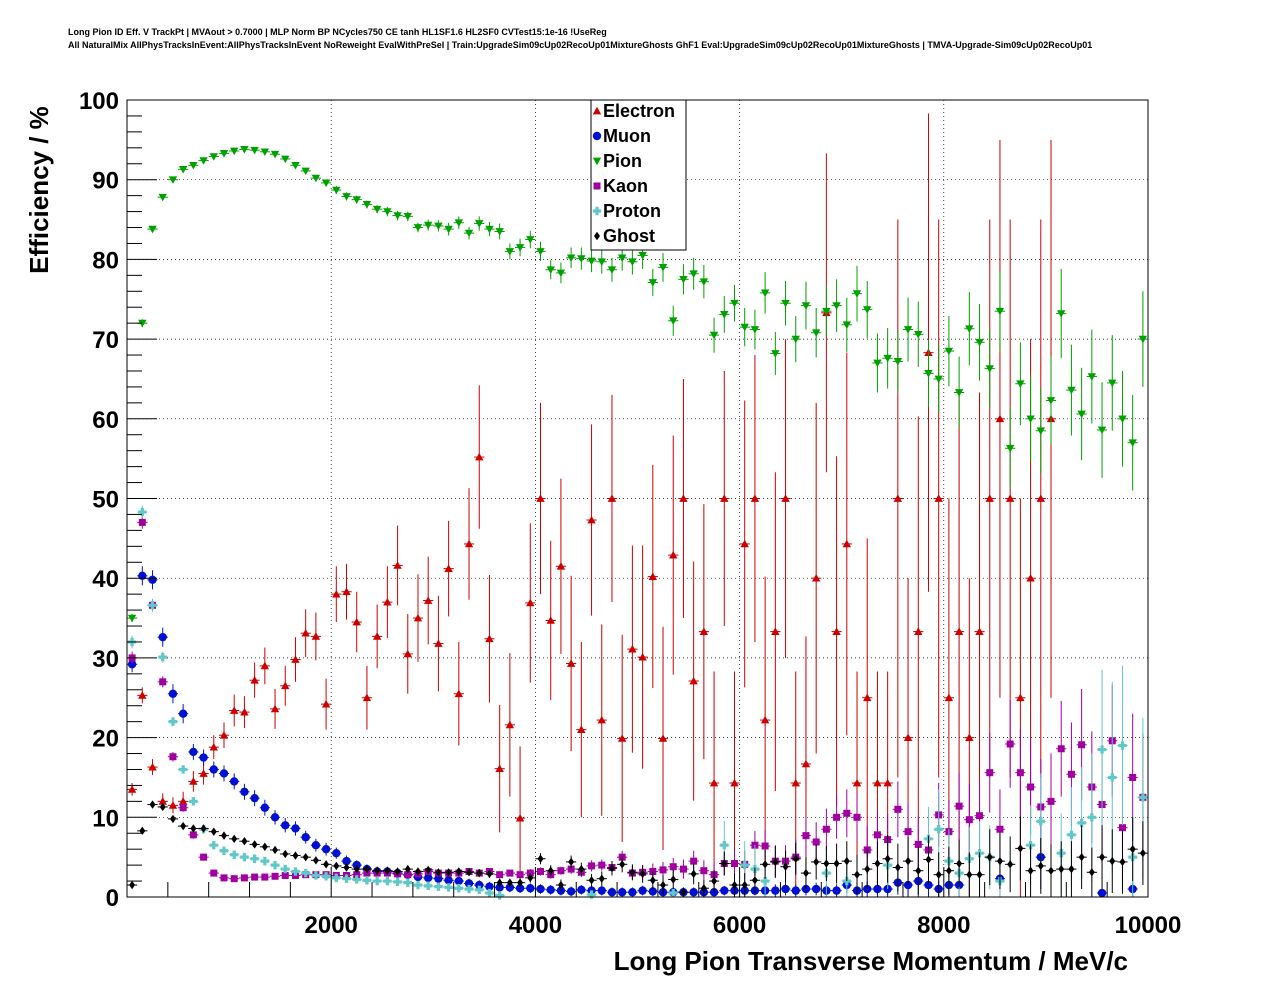 The image size is (1276, 996). I want to click on y-axis-label: Efficiency / %, so click(39, 190).